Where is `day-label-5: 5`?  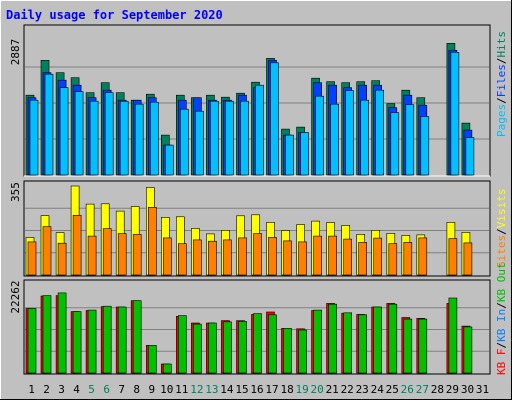 day-label-5: 5 is located at coordinates (91, 389).